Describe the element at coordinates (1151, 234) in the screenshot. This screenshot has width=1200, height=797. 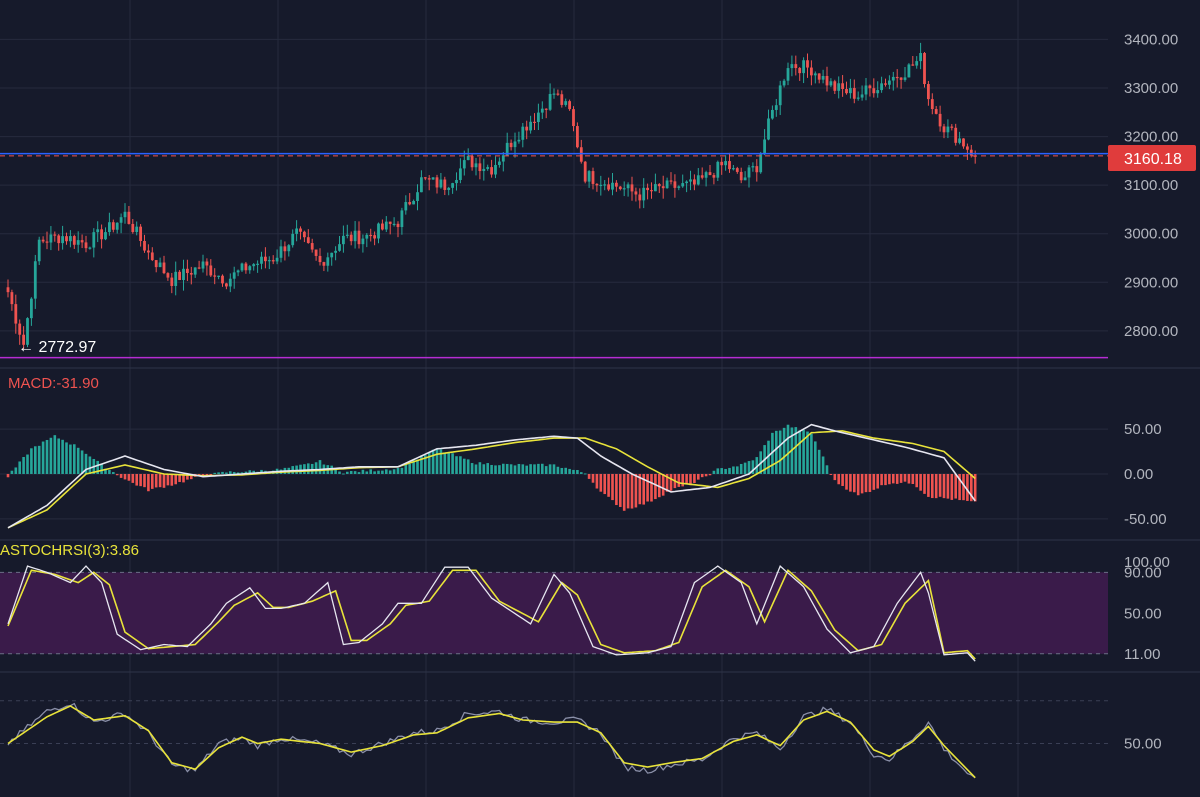
I see `price-tick-label: 3000.00` at that location.